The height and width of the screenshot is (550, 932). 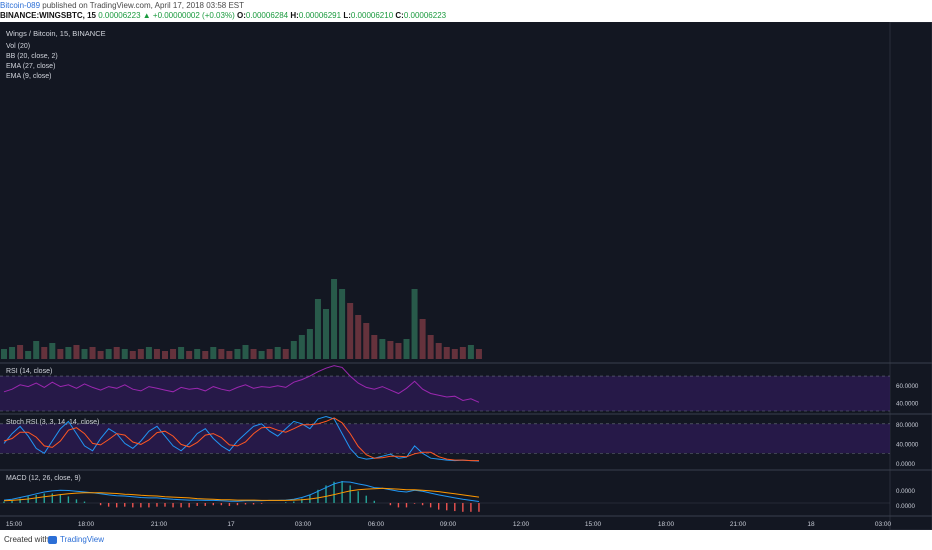 What do you see at coordinates (448, 524) in the screenshot?
I see `x-tick-label: 09:00` at bounding box center [448, 524].